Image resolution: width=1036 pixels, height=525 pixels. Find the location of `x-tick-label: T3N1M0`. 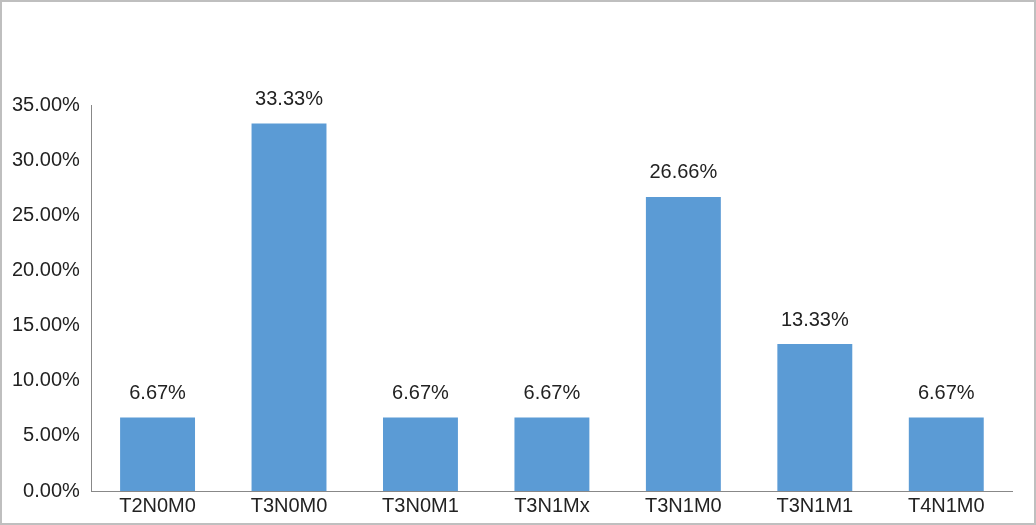

x-tick-label: T3N1M0 is located at coordinates (683, 504).